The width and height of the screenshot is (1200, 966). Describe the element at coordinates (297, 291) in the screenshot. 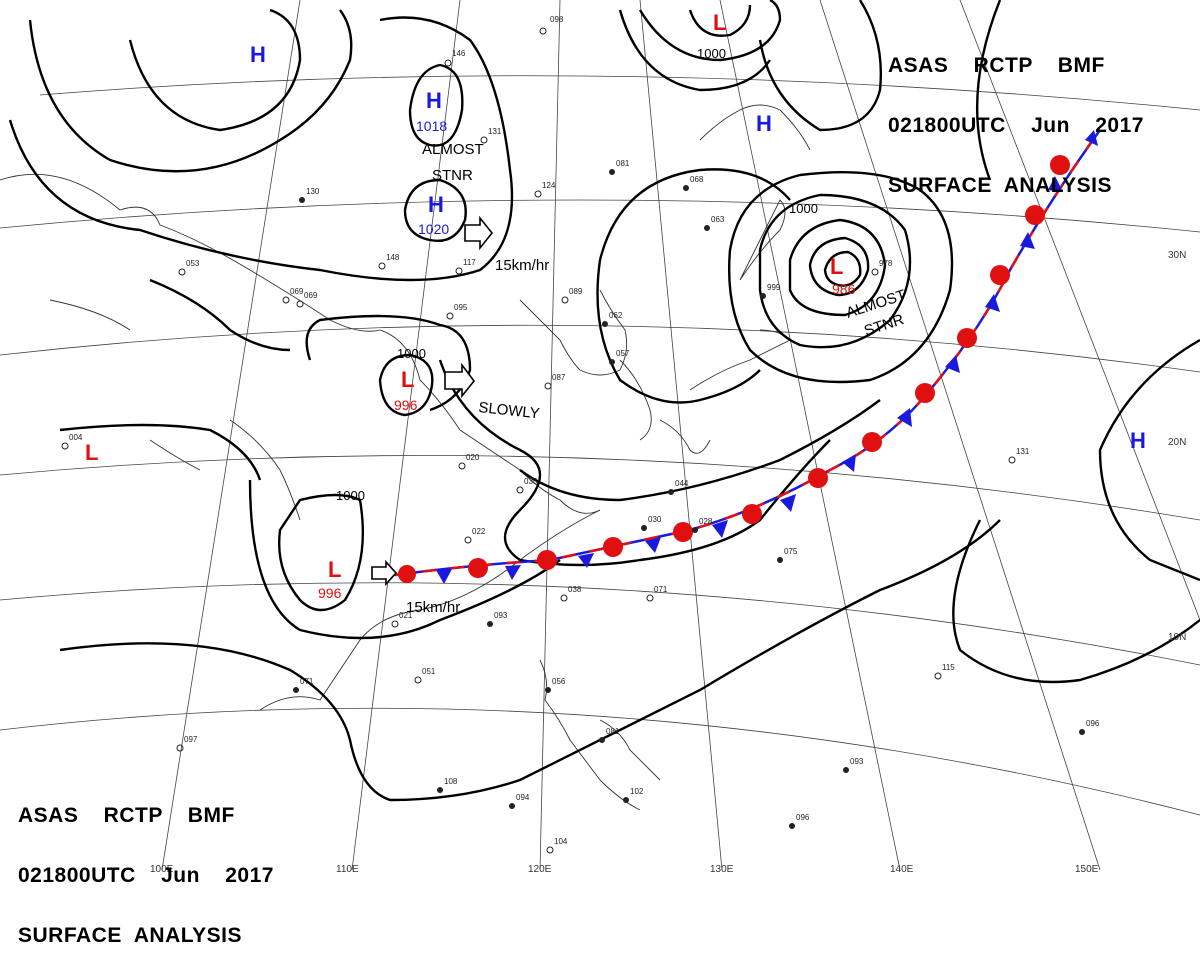

I see `svg-text: 069` at that location.